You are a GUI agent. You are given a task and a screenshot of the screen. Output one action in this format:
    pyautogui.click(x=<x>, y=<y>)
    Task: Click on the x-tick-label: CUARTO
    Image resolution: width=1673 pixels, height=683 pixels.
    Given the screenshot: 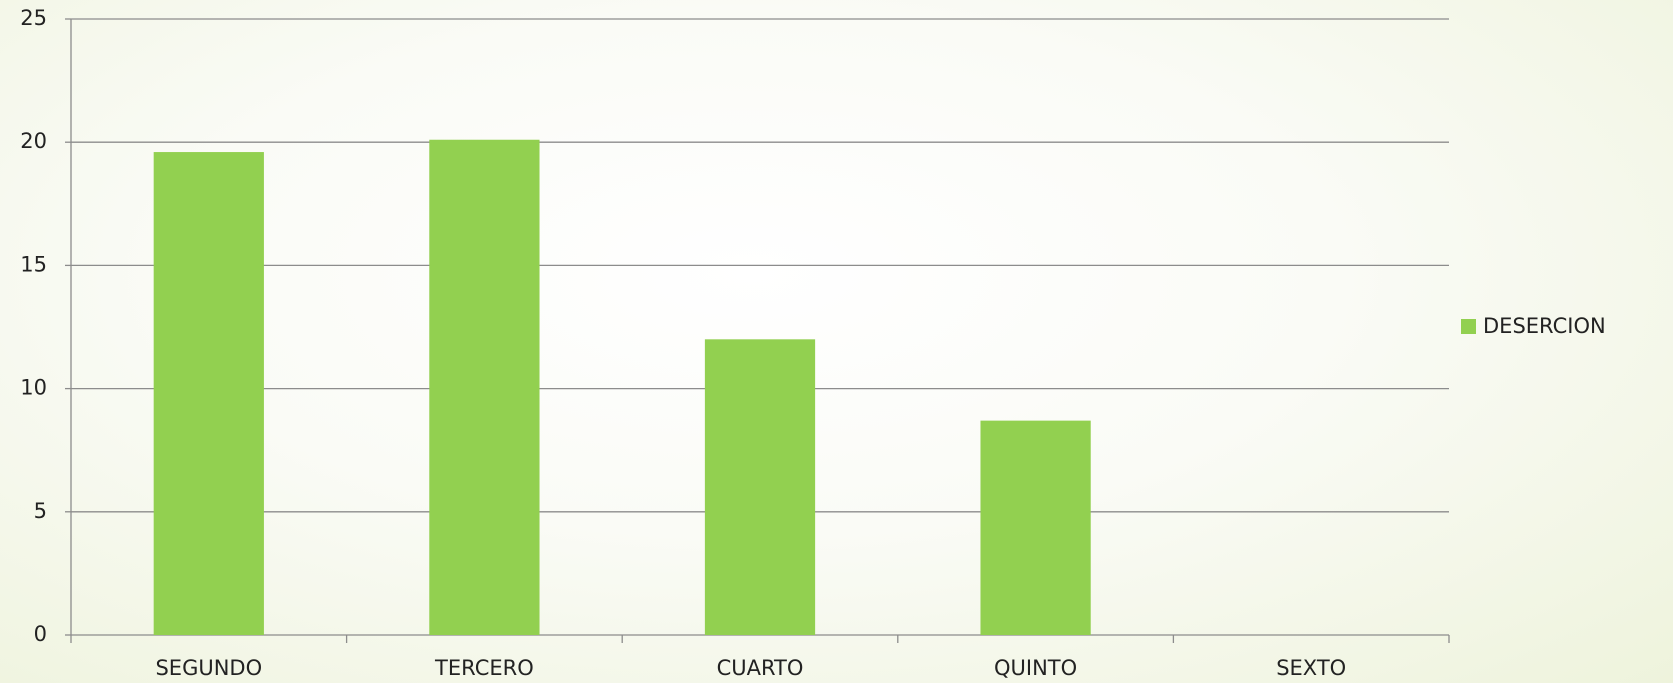 What is the action you would take?
    pyautogui.click(x=760, y=668)
    